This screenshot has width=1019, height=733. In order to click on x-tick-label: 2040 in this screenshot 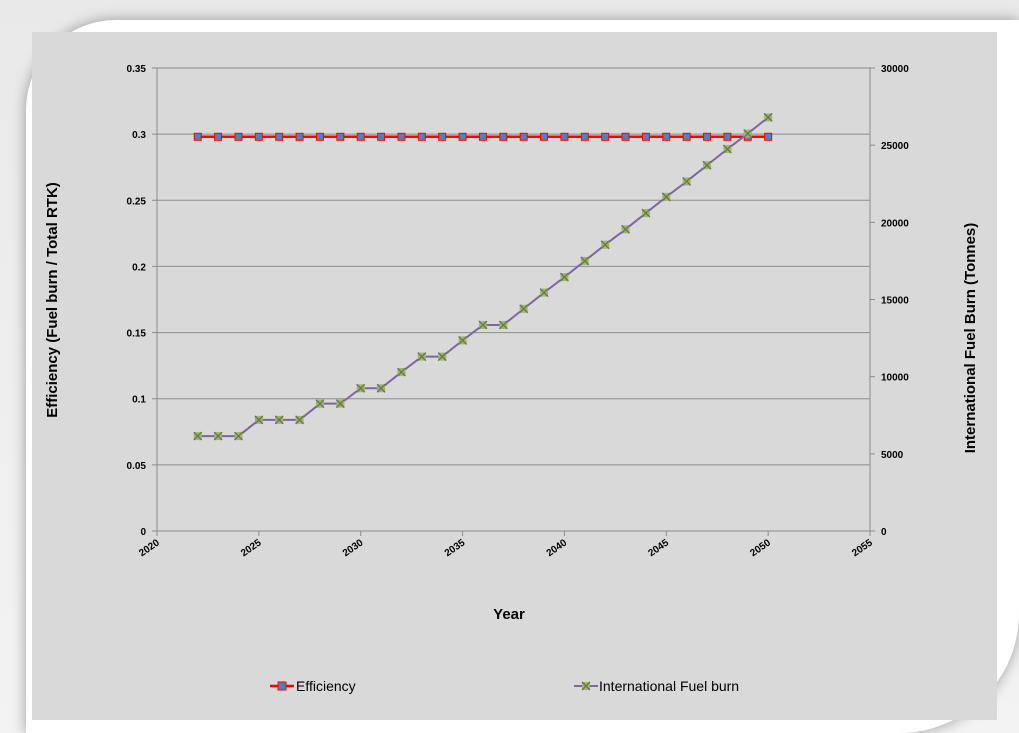, I will do `click(557, 548)`.